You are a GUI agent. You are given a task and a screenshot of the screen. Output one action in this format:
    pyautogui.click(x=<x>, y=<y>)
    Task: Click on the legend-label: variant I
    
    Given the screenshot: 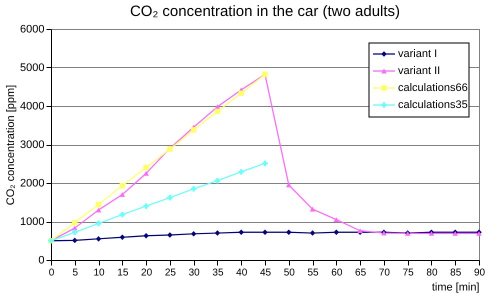 What is the action you would take?
    pyautogui.click(x=418, y=54)
    